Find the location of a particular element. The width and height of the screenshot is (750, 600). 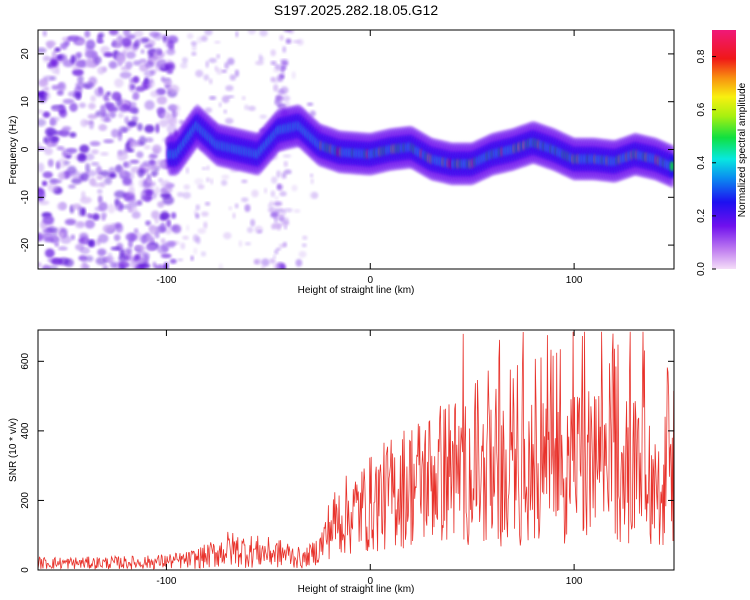

snr-x-axis-title: Height of straight line (km) is located at coordinates (356, 589).